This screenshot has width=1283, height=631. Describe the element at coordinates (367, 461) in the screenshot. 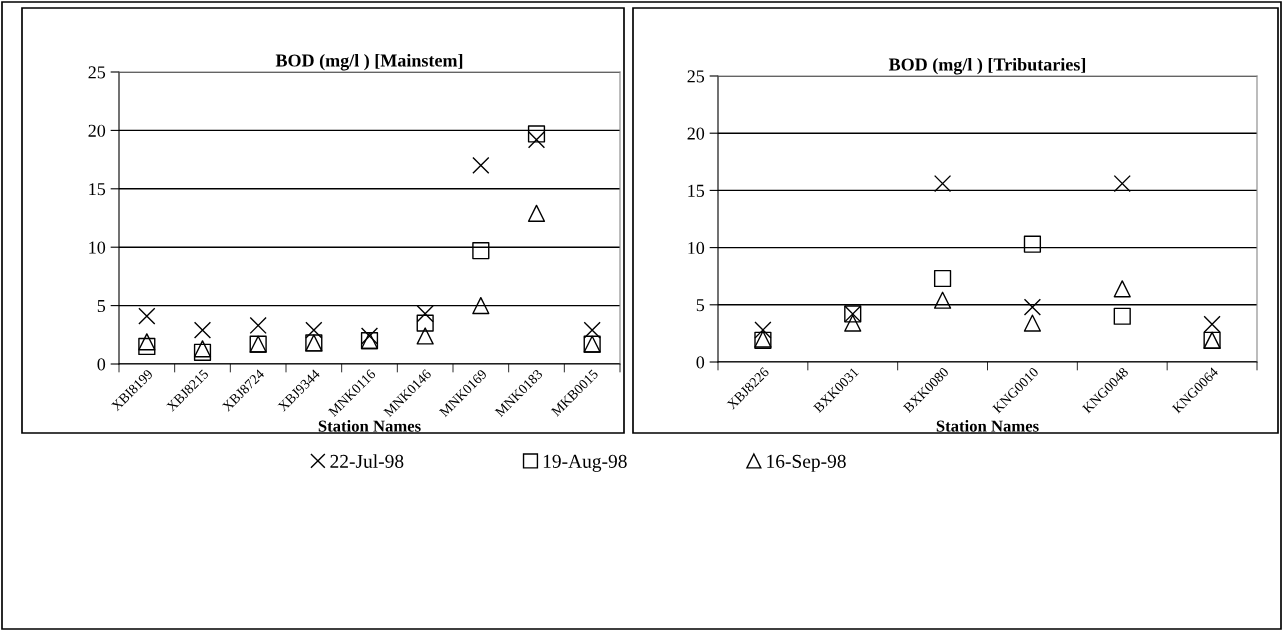

I see `legend-label: 22-Jul-98` at that location.